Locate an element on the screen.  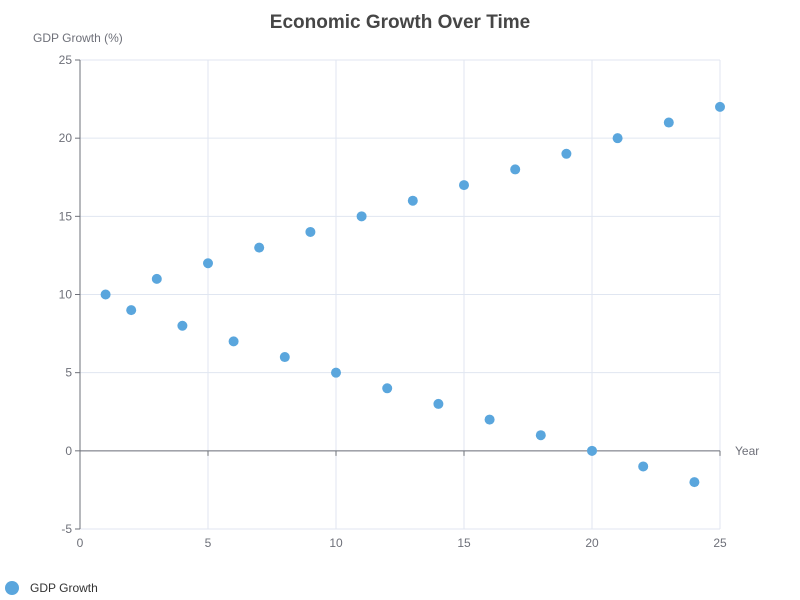
chart-title: Economic Growth Over Time is located at coordinates (400, 22).